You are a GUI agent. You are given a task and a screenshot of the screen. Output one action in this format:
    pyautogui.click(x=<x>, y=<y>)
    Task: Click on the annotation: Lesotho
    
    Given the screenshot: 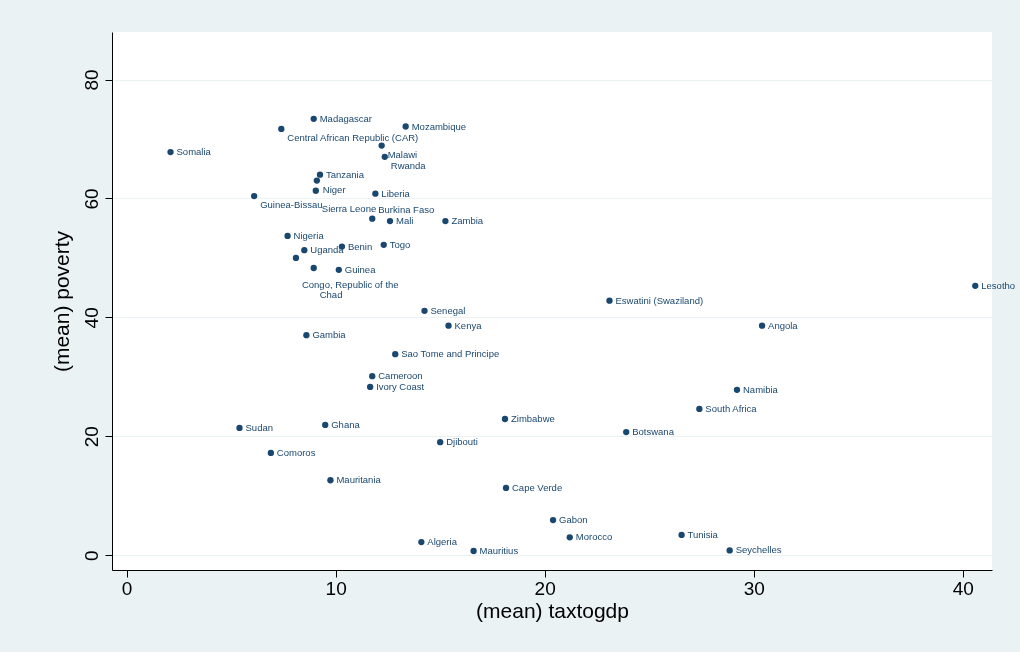 What is the action you would take?
    pyautogui.click(x=998, y=285)
    